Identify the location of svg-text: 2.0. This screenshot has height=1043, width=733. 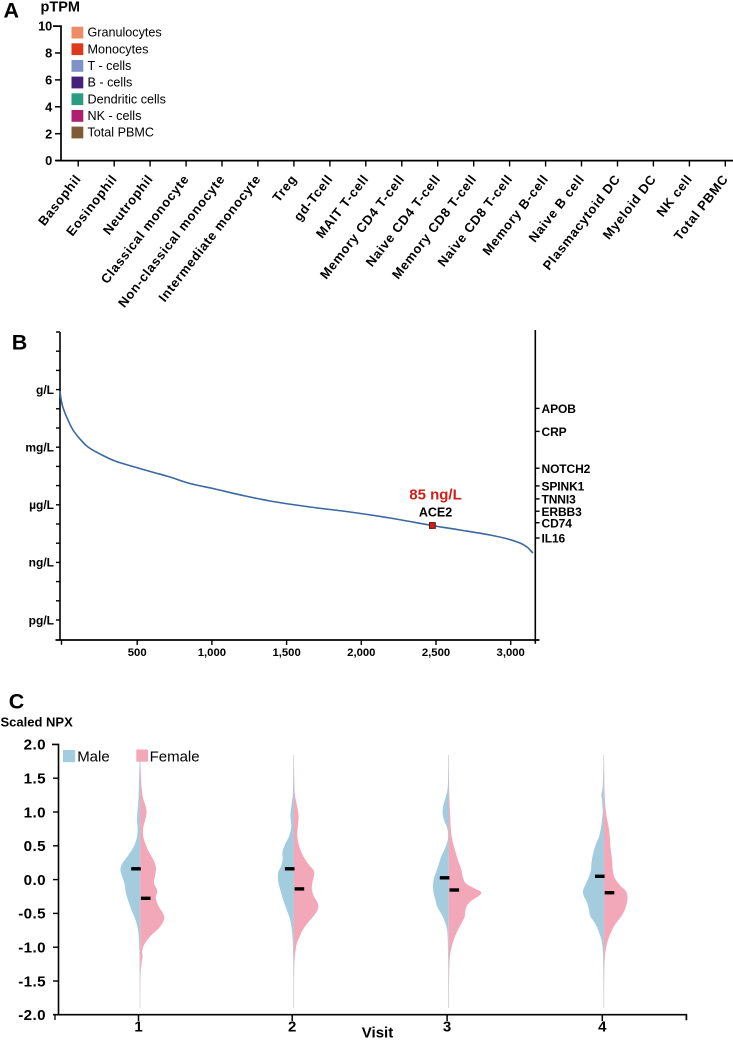
(35, 745).